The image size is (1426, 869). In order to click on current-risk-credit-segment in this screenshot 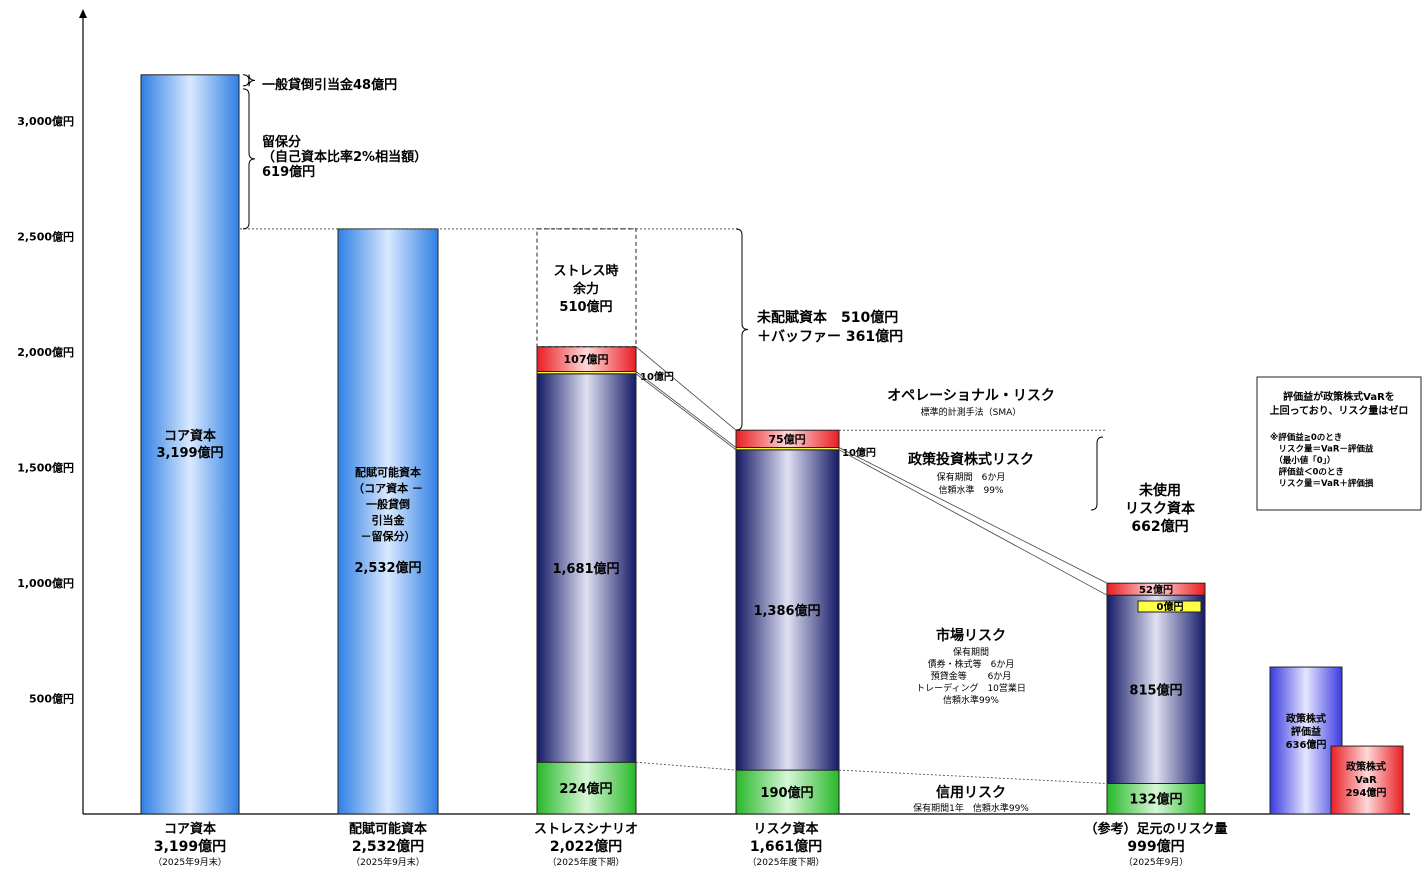, I will do `click(1156, 798)`.